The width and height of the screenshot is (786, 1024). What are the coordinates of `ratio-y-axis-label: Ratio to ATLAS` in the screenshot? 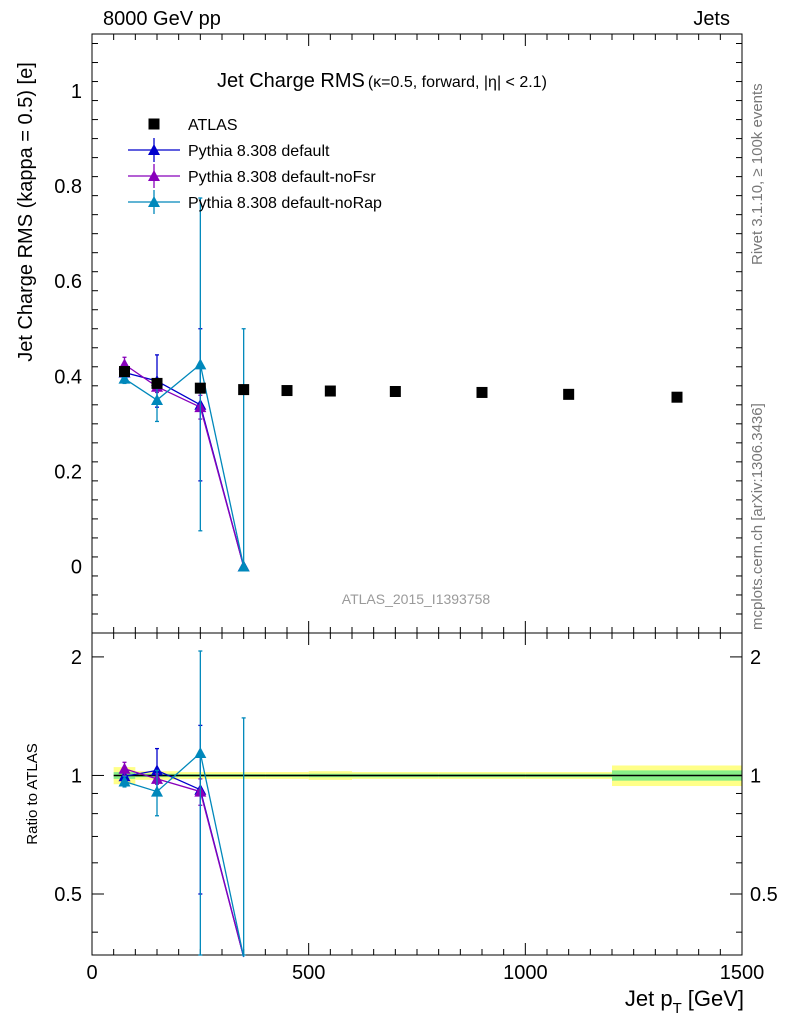 It's located at (32, 793).